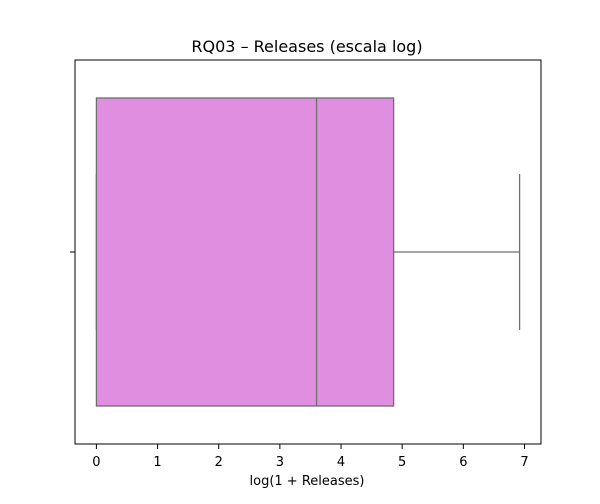  I want to click on x-tick-label: 4, so click(341, 462).